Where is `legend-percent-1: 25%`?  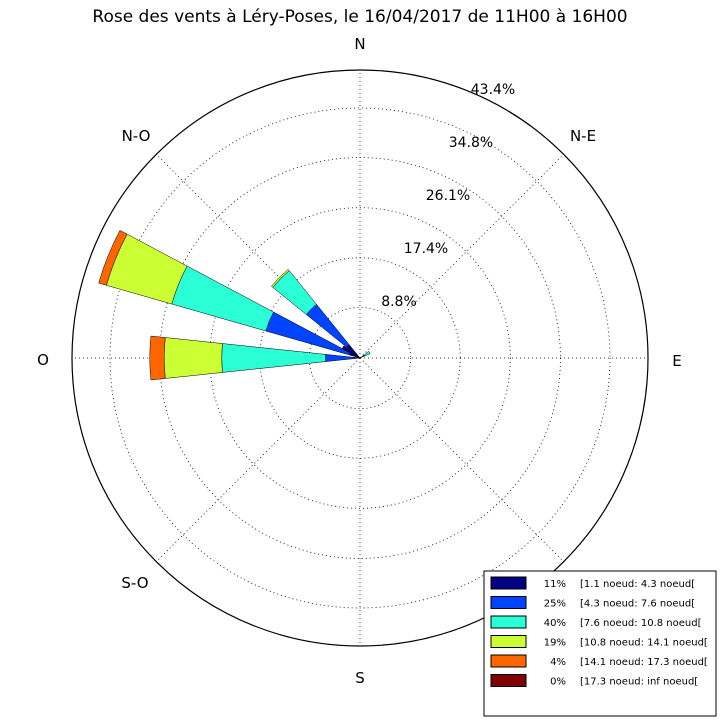
legend-percent-1: 25% is located at coordinates (555, 604).